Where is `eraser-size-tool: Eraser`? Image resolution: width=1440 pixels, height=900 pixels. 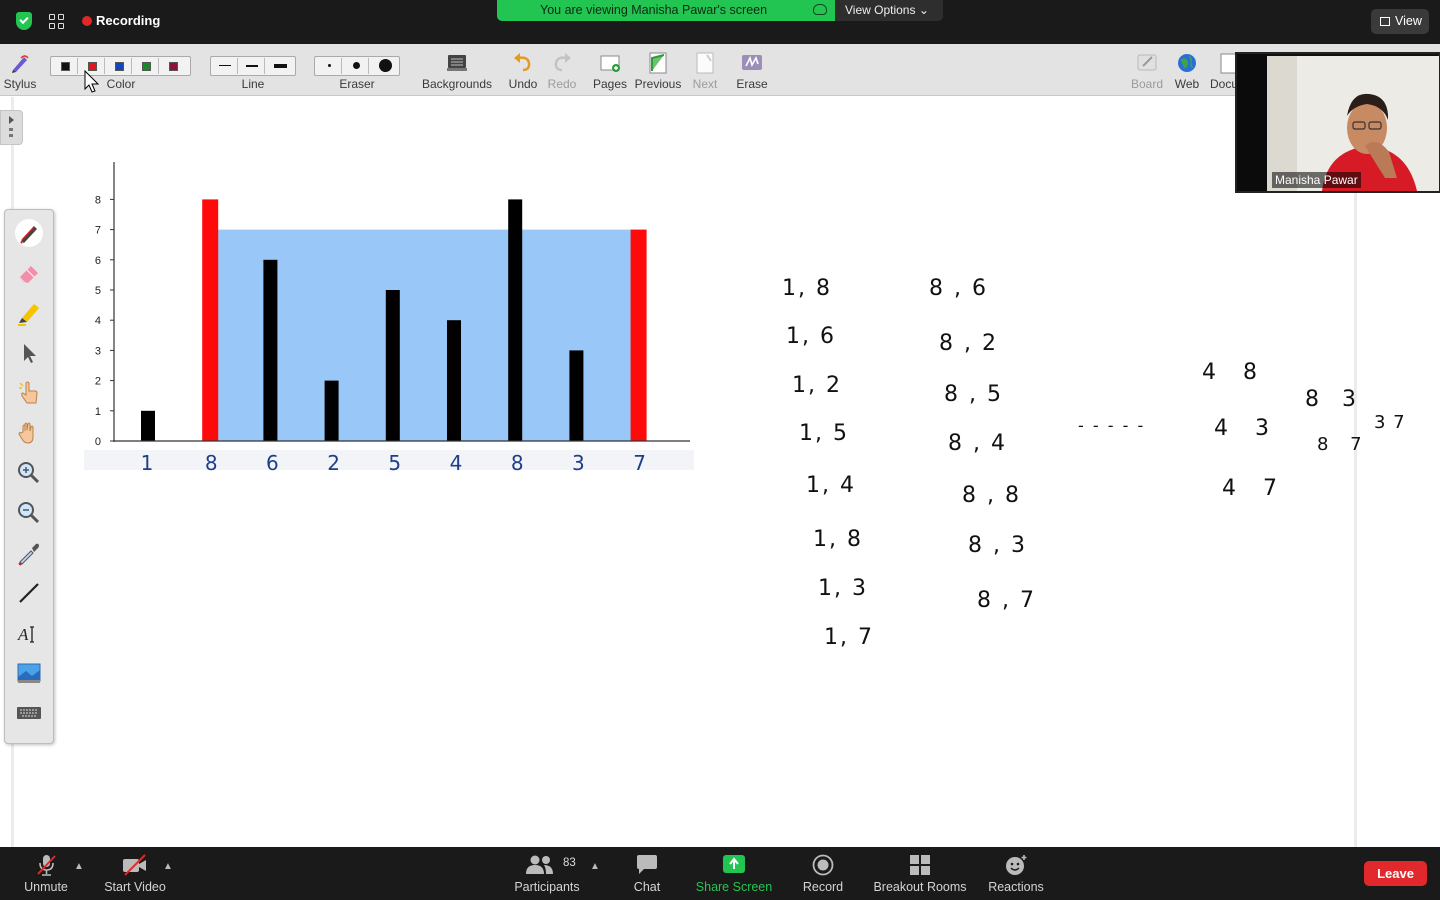
eraser-size-tool: Eraser is located at coordinates (357, 70).